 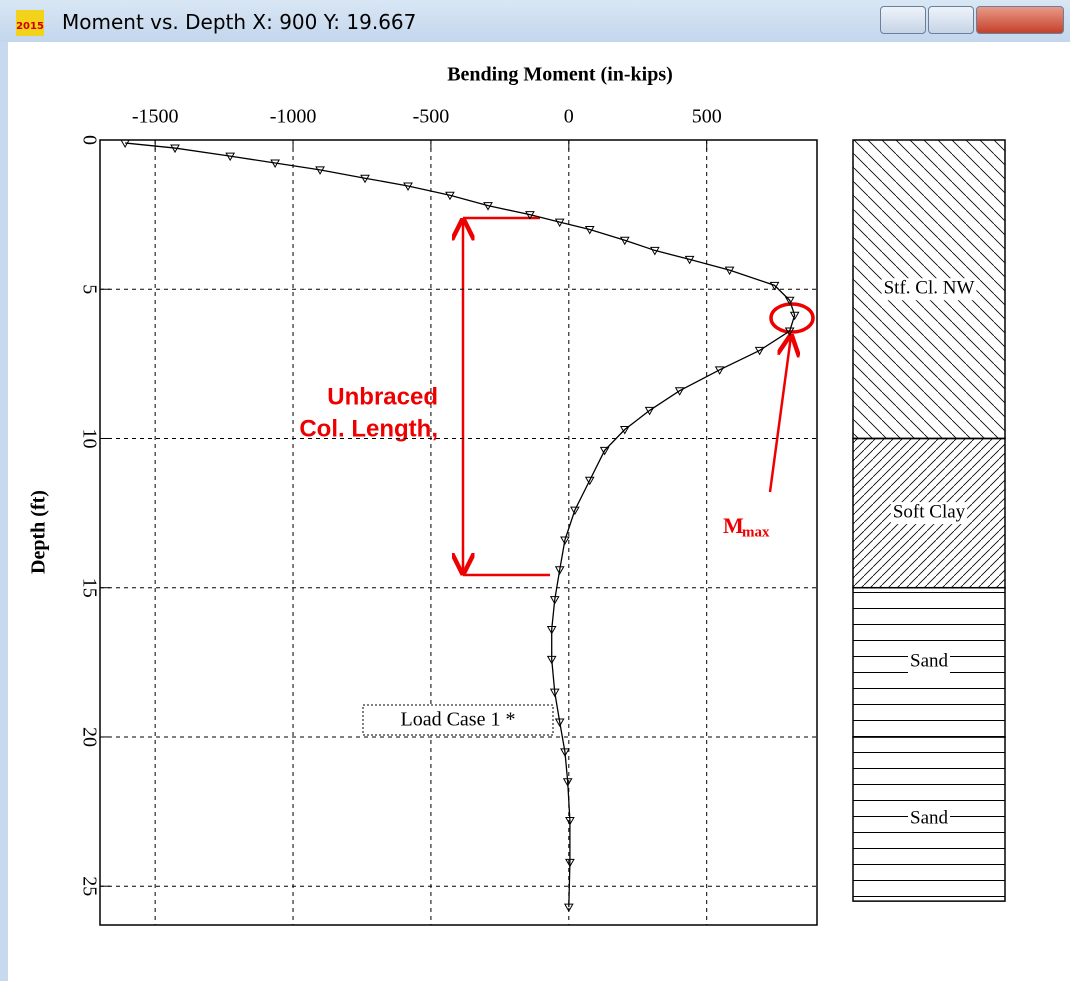 What do you see at coordinates (733, 525) in the screenshot?
I see `annotation-text: M` at bounding box center [733, 525].